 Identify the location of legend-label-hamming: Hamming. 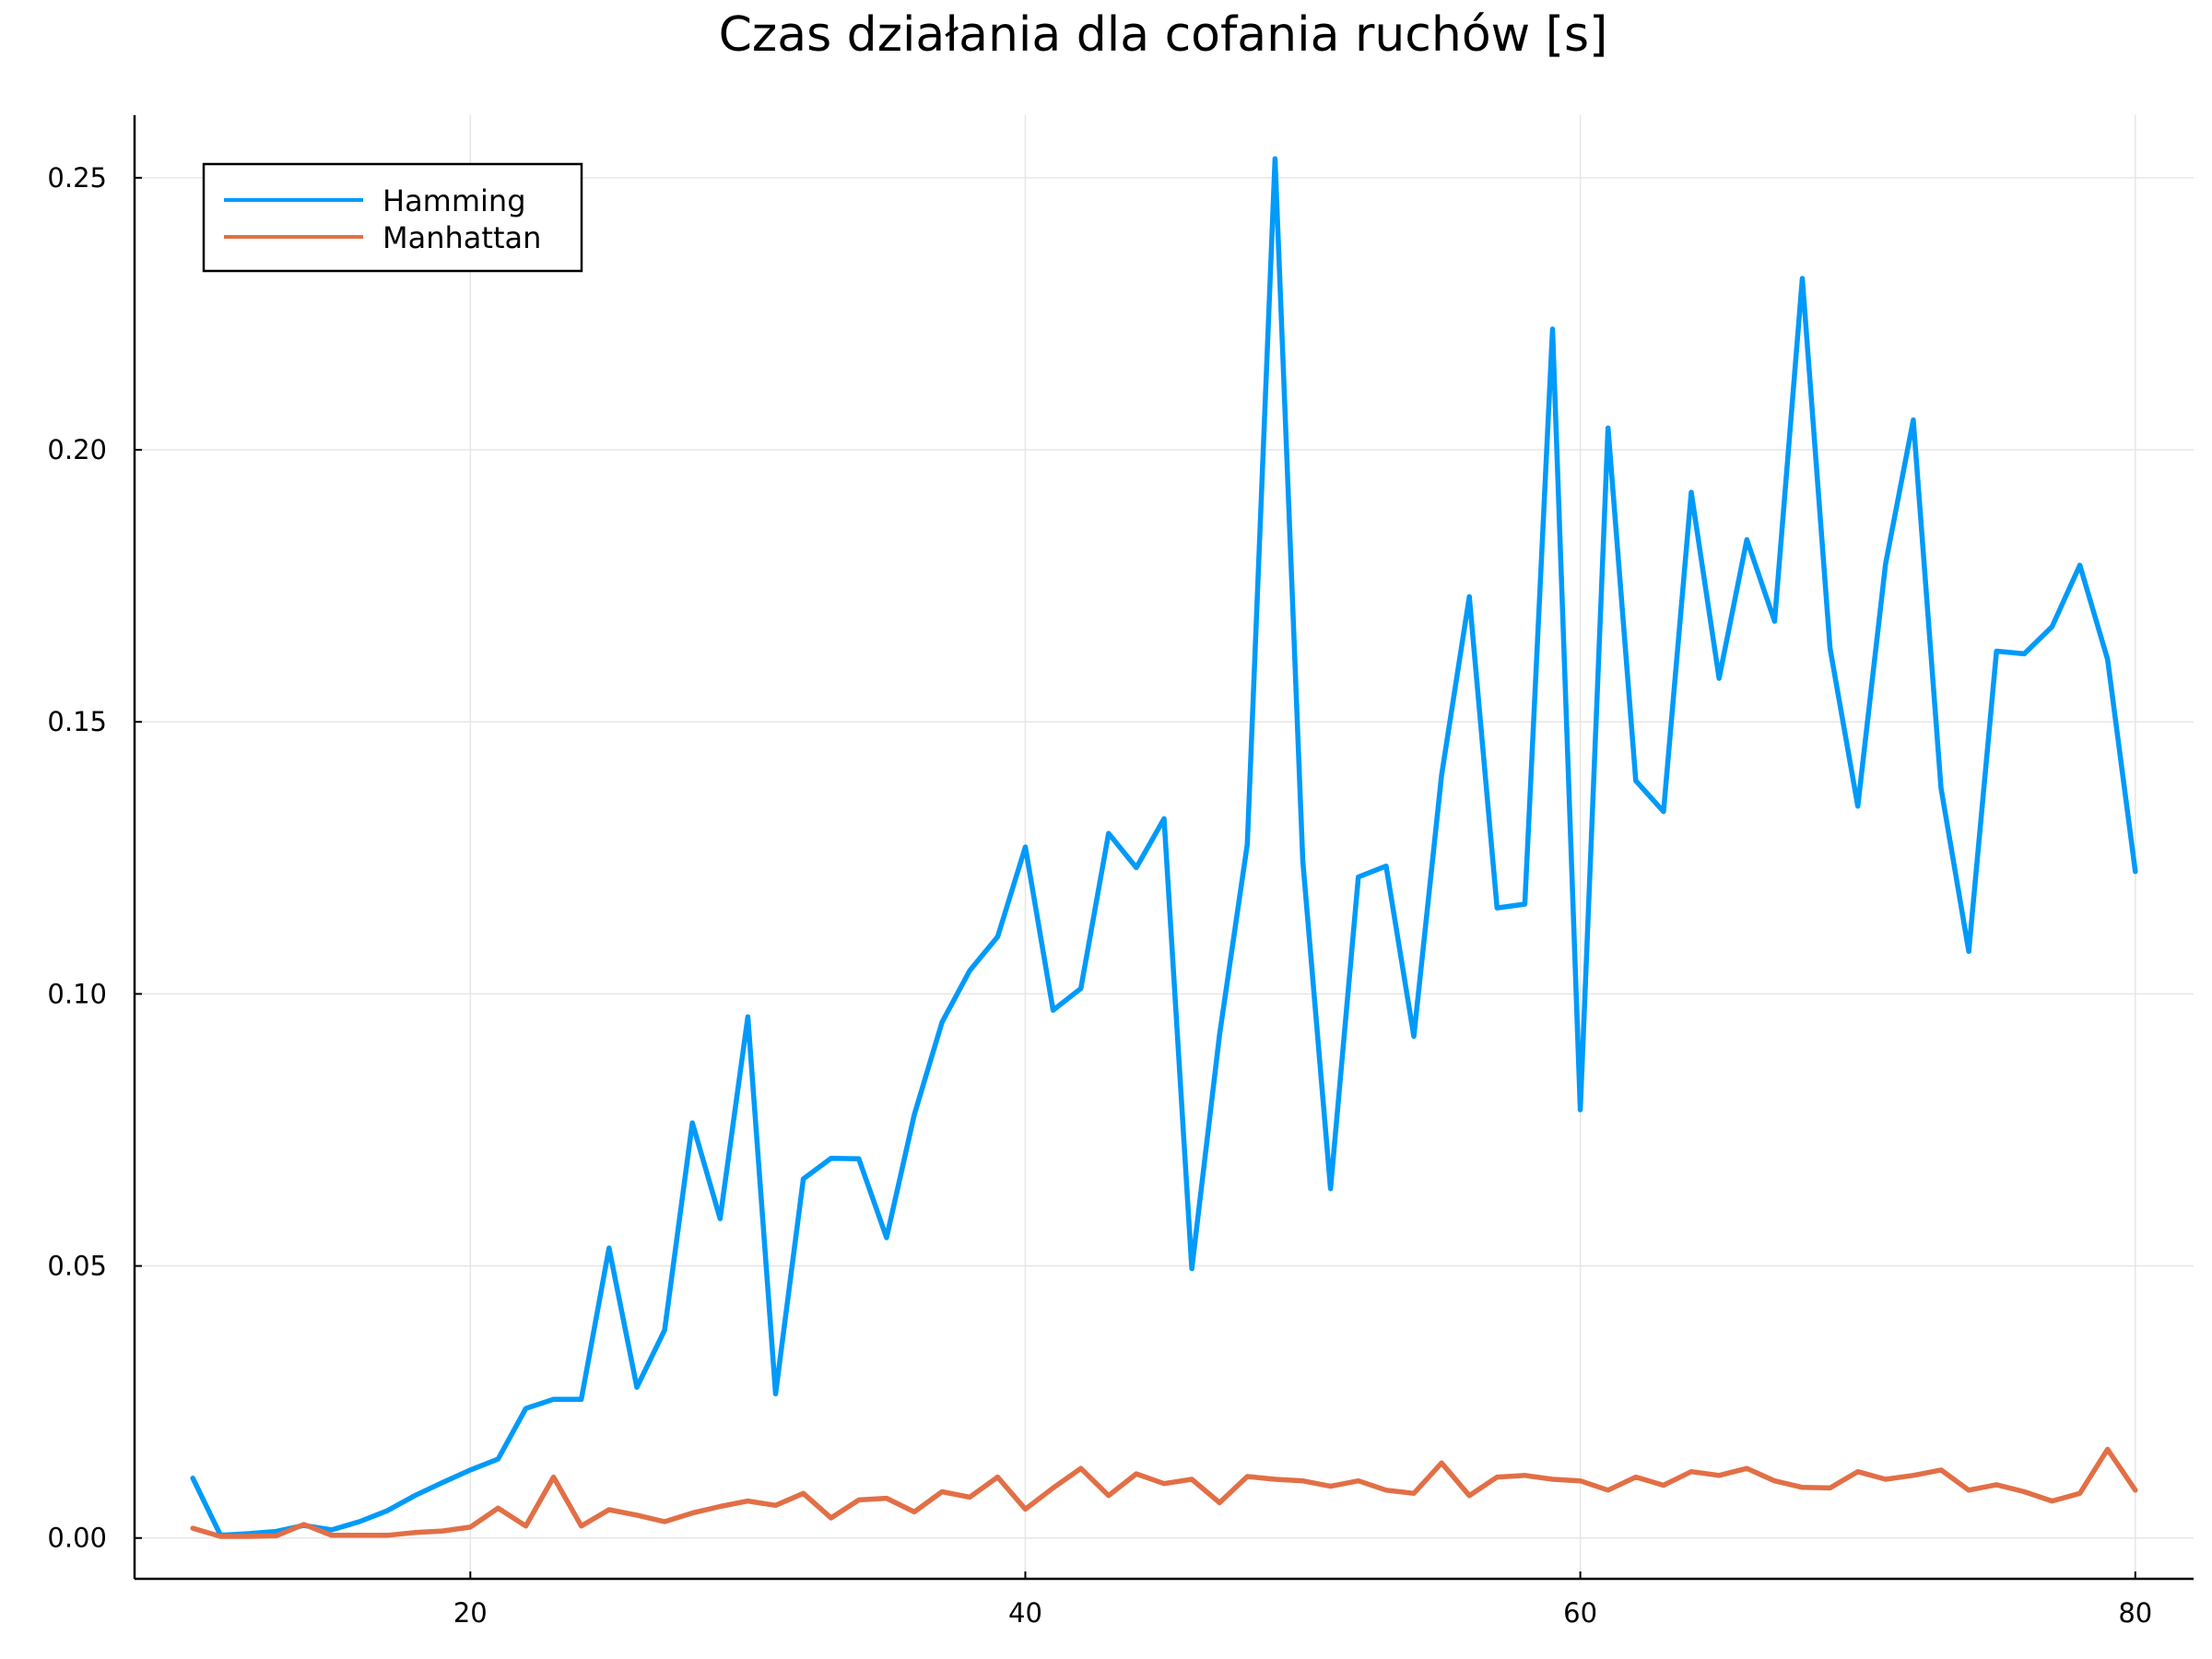
(454, 200).